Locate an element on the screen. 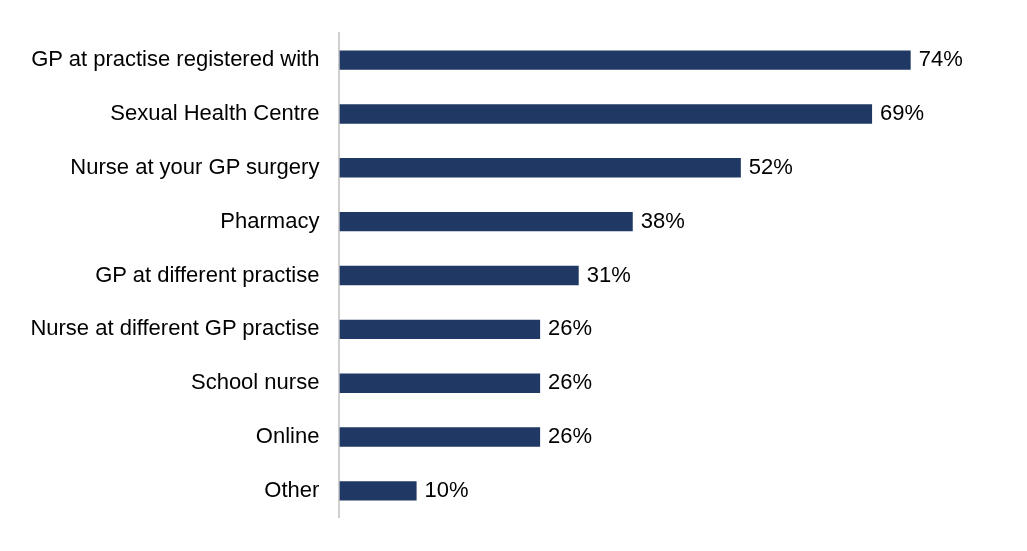 Image resolution: width=1027 pixels, height=551 pixels. y-tick-label: Other is located at coordinates (292, 489).